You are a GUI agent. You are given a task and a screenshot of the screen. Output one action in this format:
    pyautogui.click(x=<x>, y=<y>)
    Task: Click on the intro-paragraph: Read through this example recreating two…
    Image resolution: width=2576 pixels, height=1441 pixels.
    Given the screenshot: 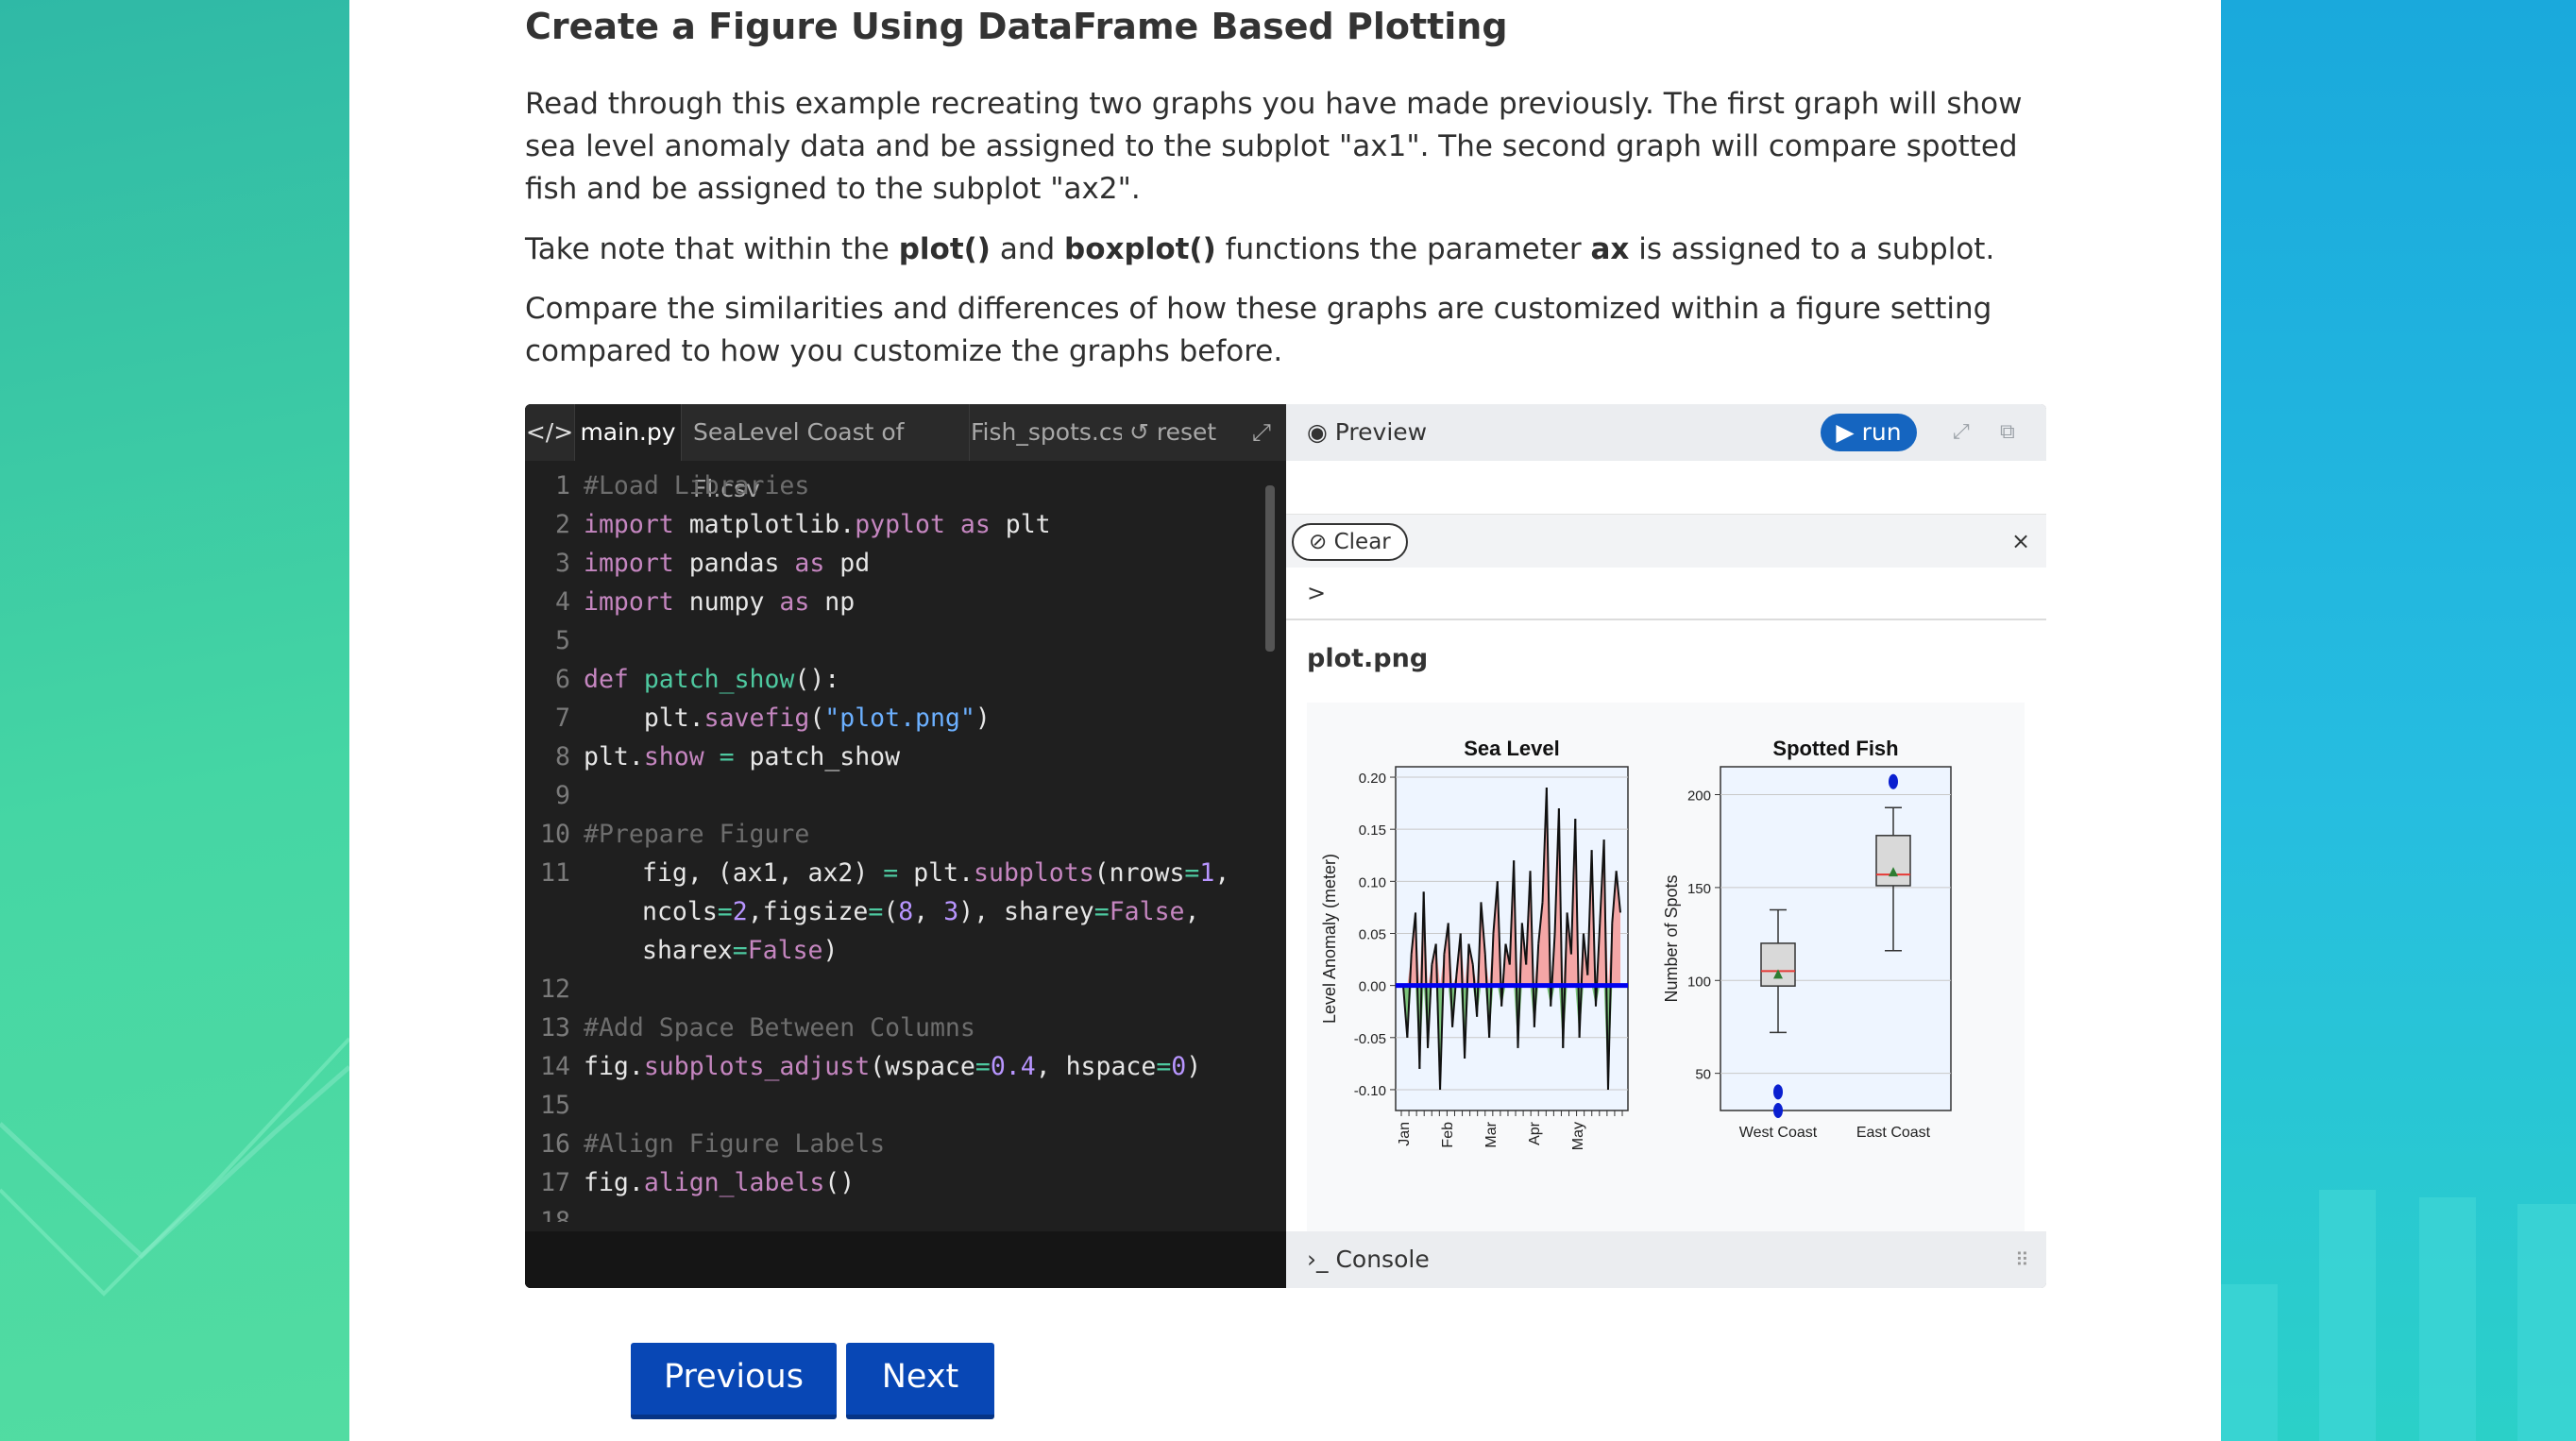 What is the action you would take?
    pyautogui.click(x=1274, y=147)
    